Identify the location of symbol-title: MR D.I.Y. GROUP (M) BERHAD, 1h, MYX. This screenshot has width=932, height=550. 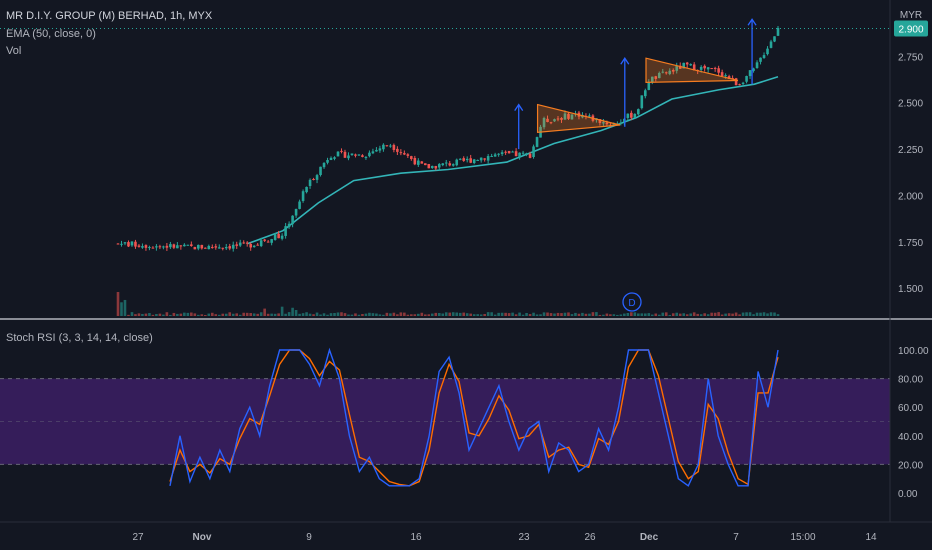
(109, 16).